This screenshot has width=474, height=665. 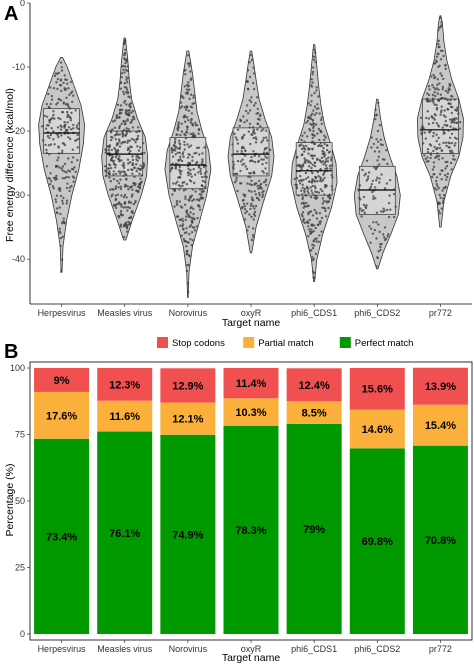 I want to click on bar-segment-partial-match, so click(x=125, y=416).